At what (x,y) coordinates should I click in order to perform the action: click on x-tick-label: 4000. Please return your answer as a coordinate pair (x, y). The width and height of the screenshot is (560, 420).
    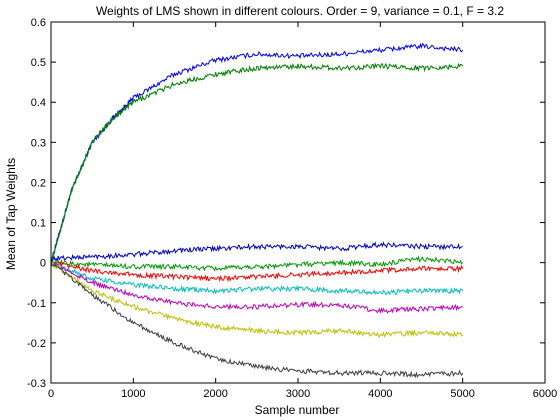
    Looking at the image, I should click on (380, 394).